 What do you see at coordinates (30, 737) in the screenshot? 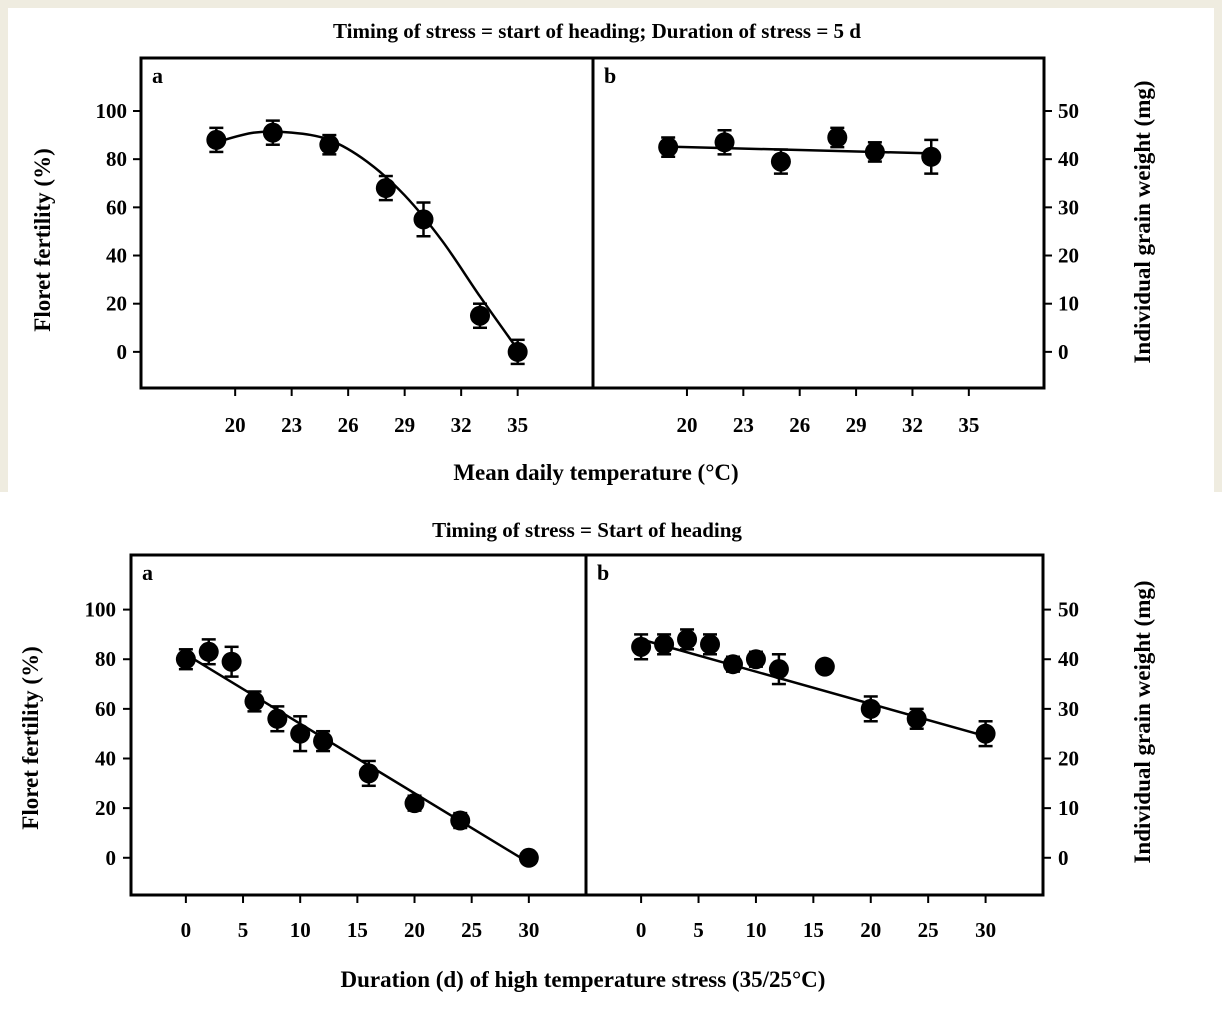
I see `figure2-y-left-label: Floret fertility (%)` at bounding box center [30, 737].